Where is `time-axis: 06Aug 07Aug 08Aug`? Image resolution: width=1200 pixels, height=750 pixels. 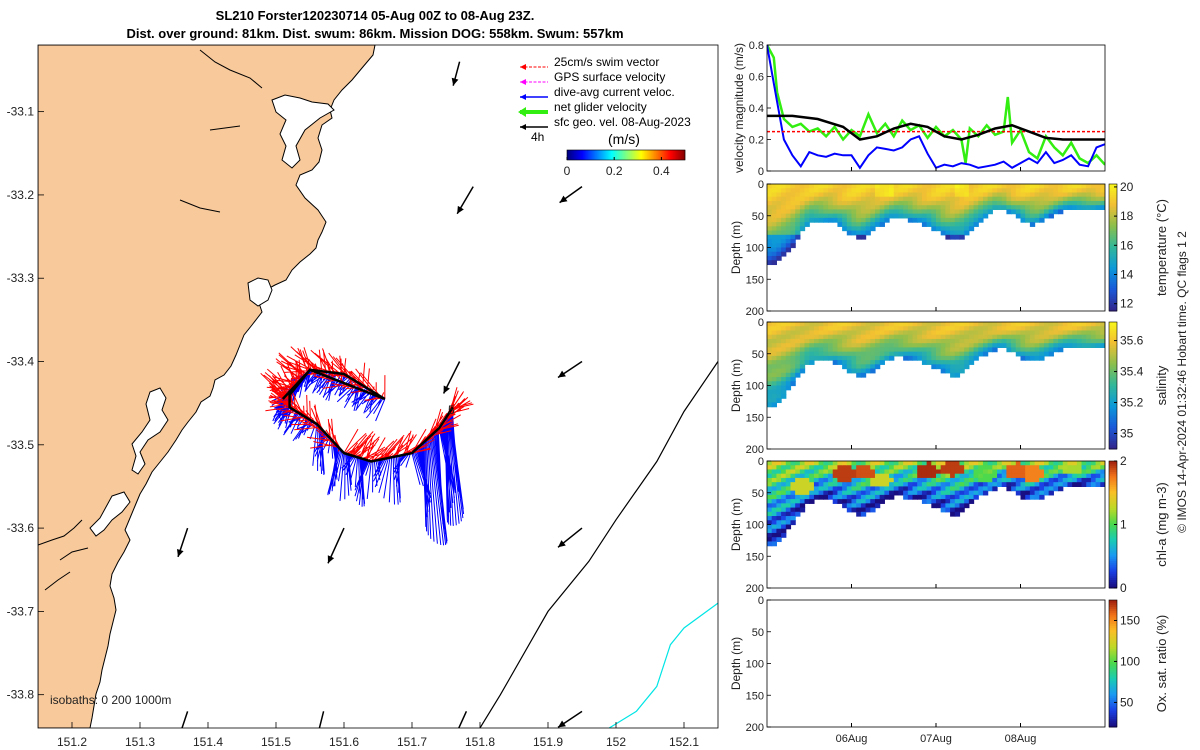
time-axis: 06Aug 07Aug 08Aug is located at coordinates (936, 739).